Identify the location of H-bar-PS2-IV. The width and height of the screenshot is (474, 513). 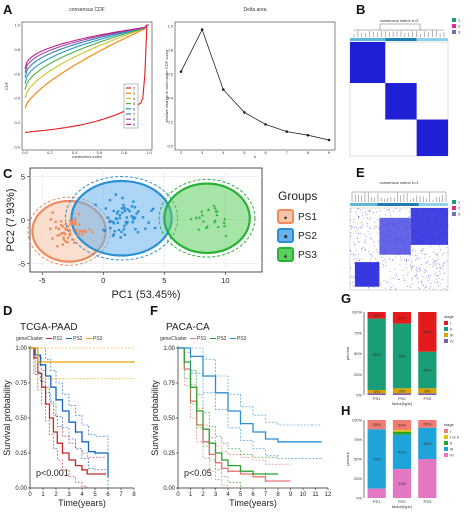
(402, 483).